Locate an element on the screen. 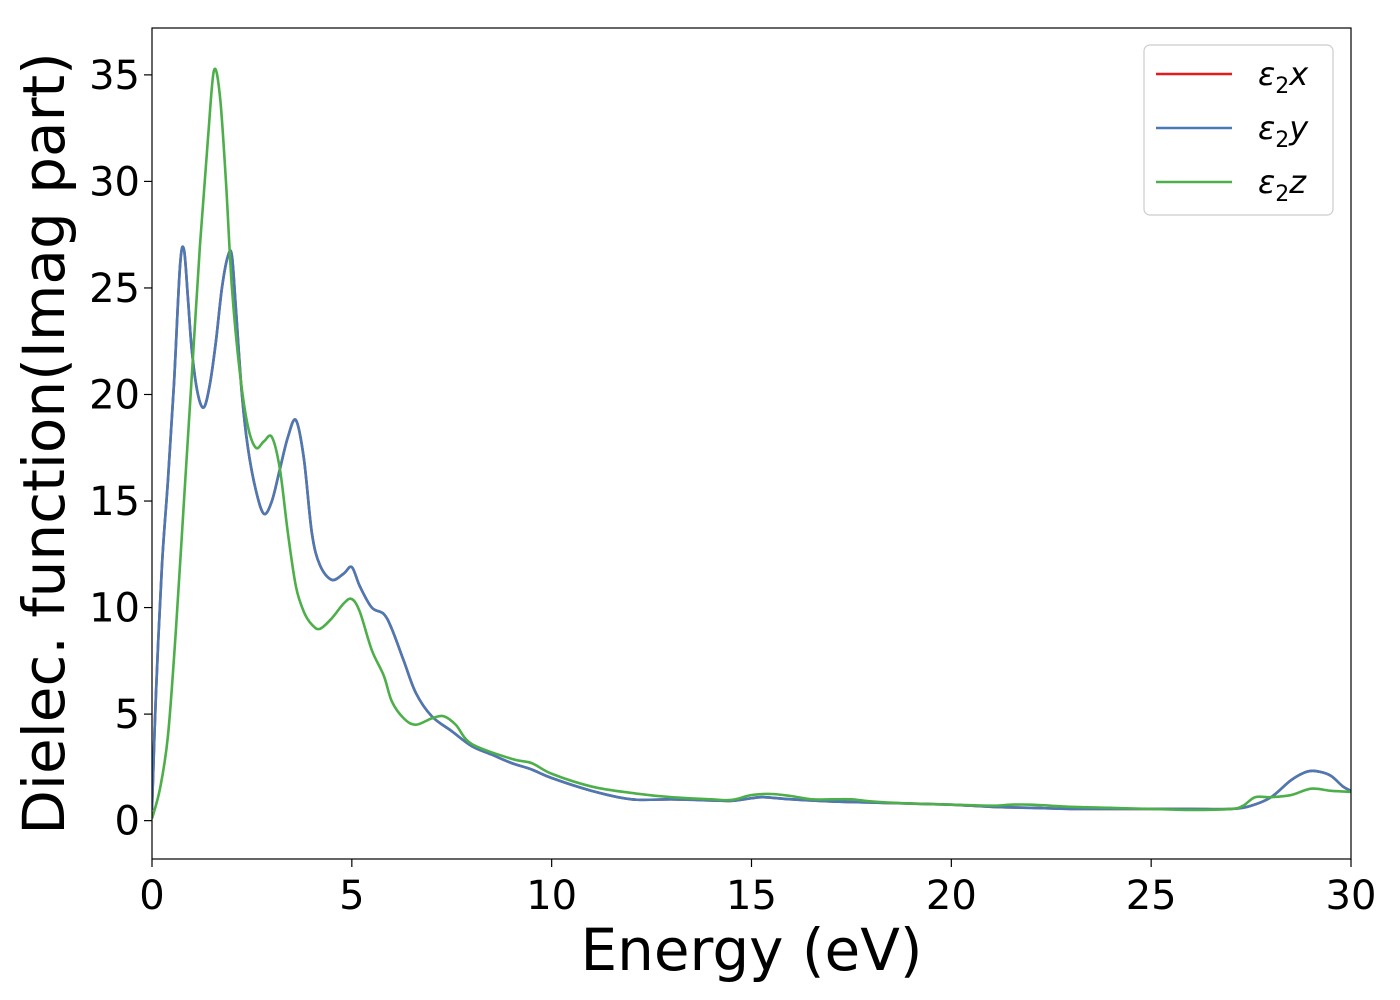 This screenshot has width=1400, height=1000. x-axis: 0 5 10 15 20 25 30 is located at coordinates (757, 889).